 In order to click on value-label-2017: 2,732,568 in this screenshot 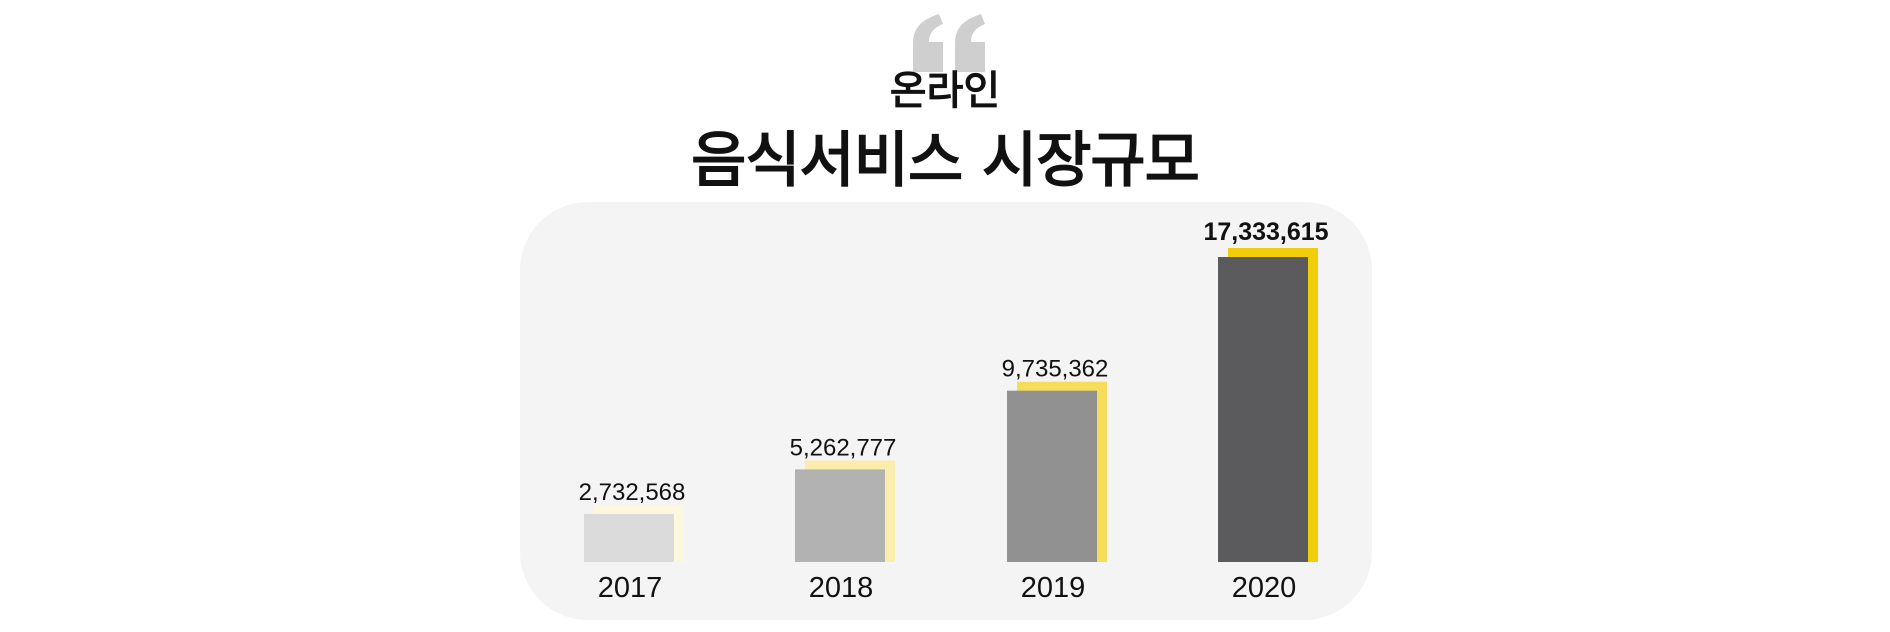, I will do `click(632, 492)`.